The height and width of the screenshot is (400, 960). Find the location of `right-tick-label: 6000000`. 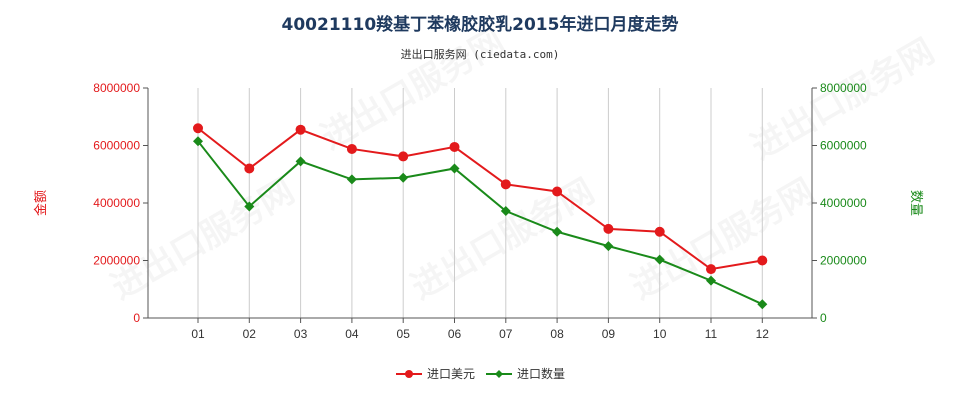

right-tick-label: 6000000 is located at coordinates (843, 146).